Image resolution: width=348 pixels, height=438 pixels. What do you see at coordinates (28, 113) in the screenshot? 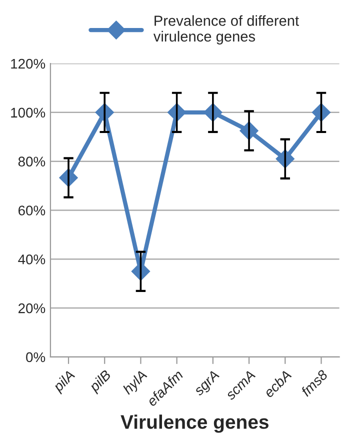
I see `y-tick-label: 100%` at bounding box center [28, 113].